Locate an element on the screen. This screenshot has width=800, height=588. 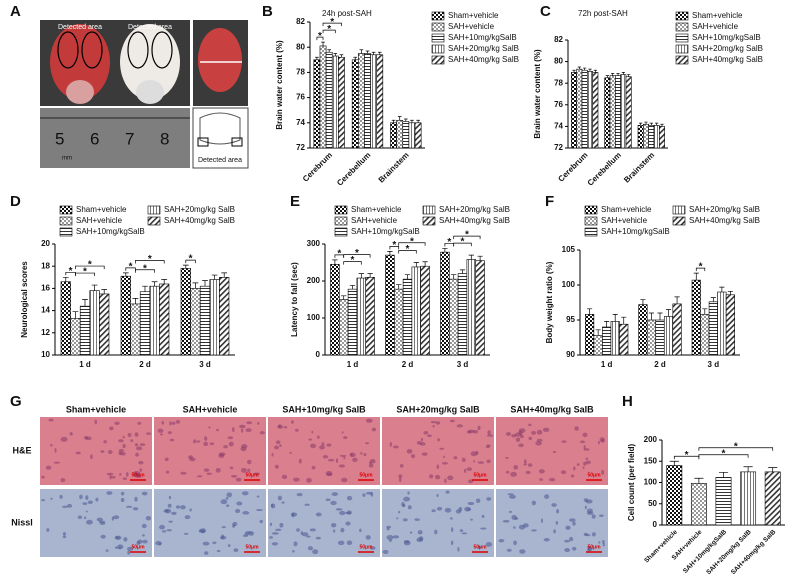
x-tick-label: 3 d is located at coordinates (714, 364).